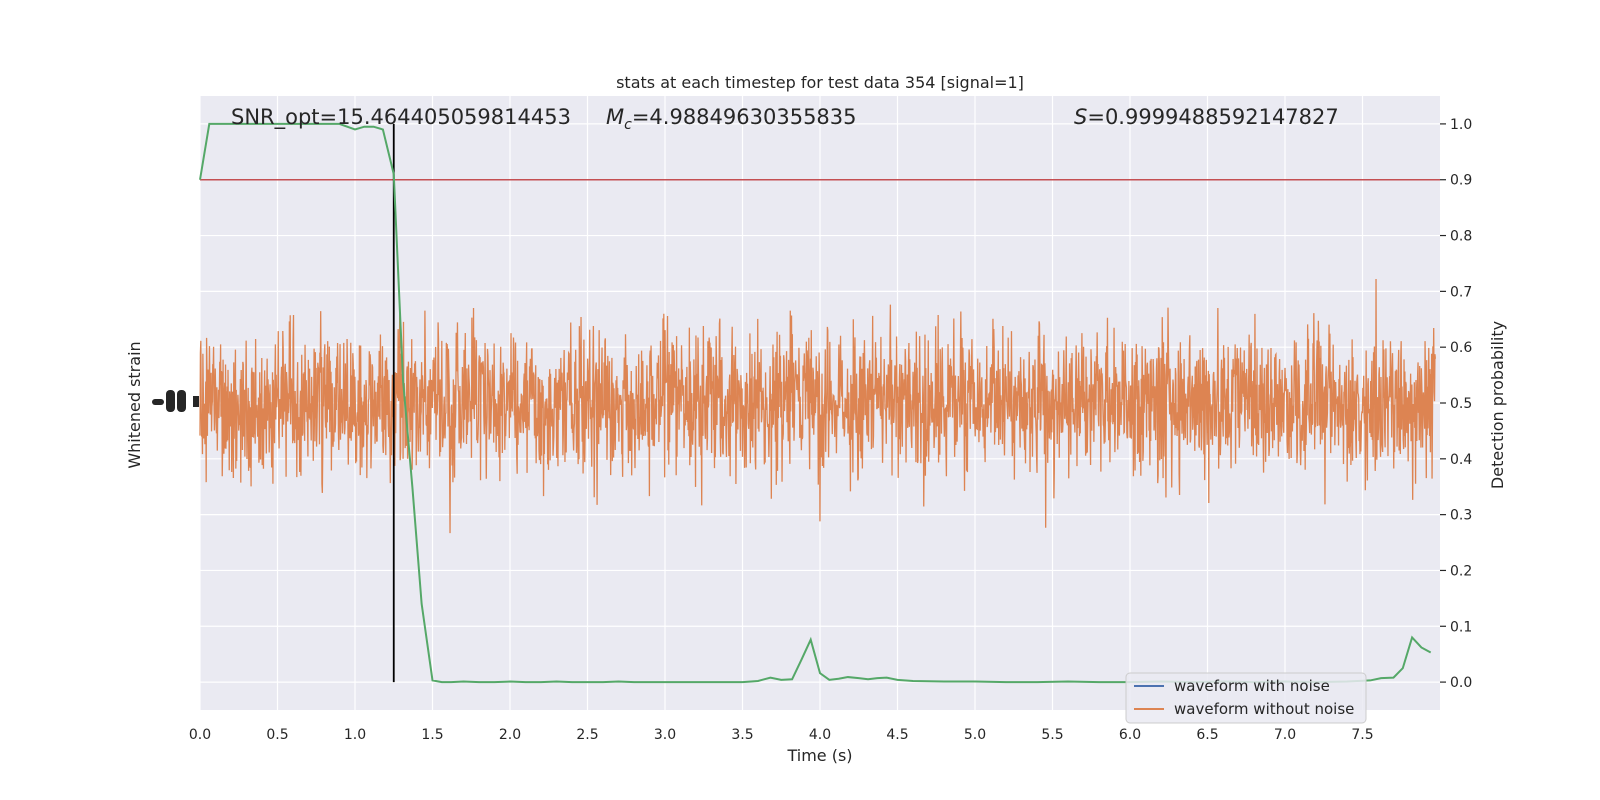  What do you see at coordinates (175, 401) in the screenshot?
I see `left-axis-tick-marks` at bounding box center [175, 401].